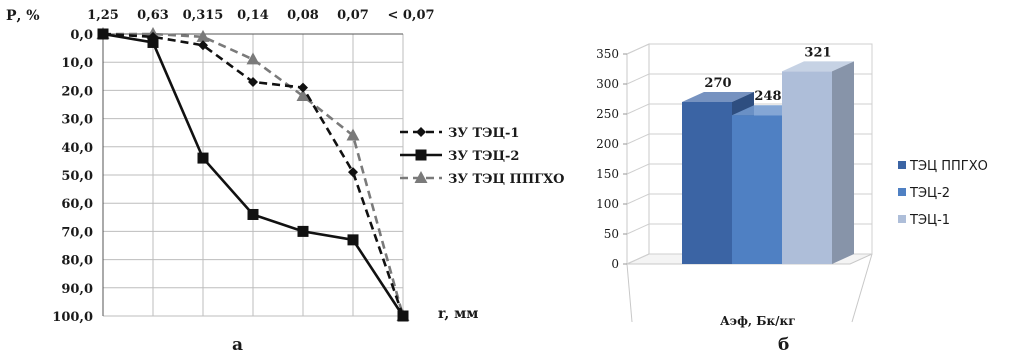 The image size is (1027, 358). What do you see at coordinates (253, 15) in the screenshot?
I see `line-chart-x-tick-label: 0,14` at bounding box center [253, 15].